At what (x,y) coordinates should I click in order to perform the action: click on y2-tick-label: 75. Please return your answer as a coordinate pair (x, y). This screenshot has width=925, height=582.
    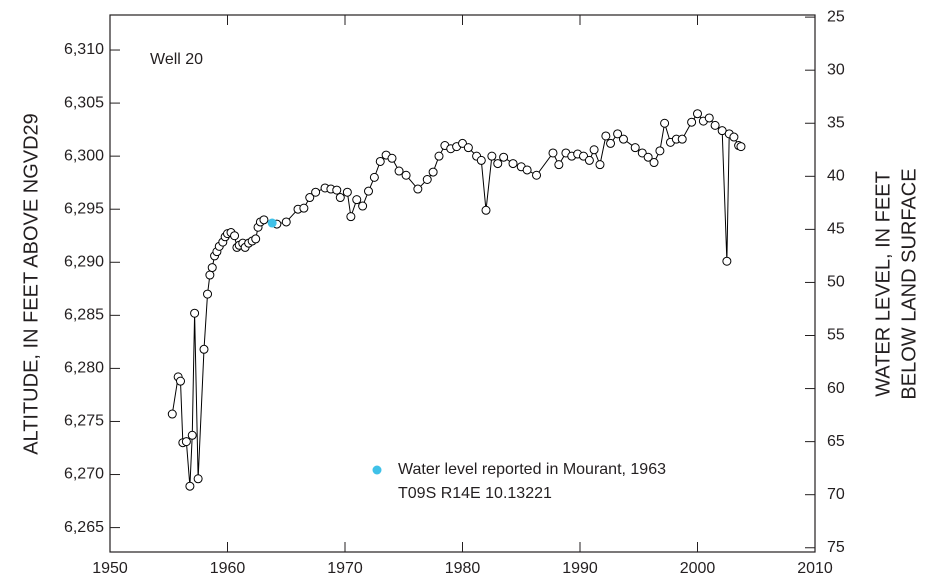
    Looking at the image, I should click on (836, 547).